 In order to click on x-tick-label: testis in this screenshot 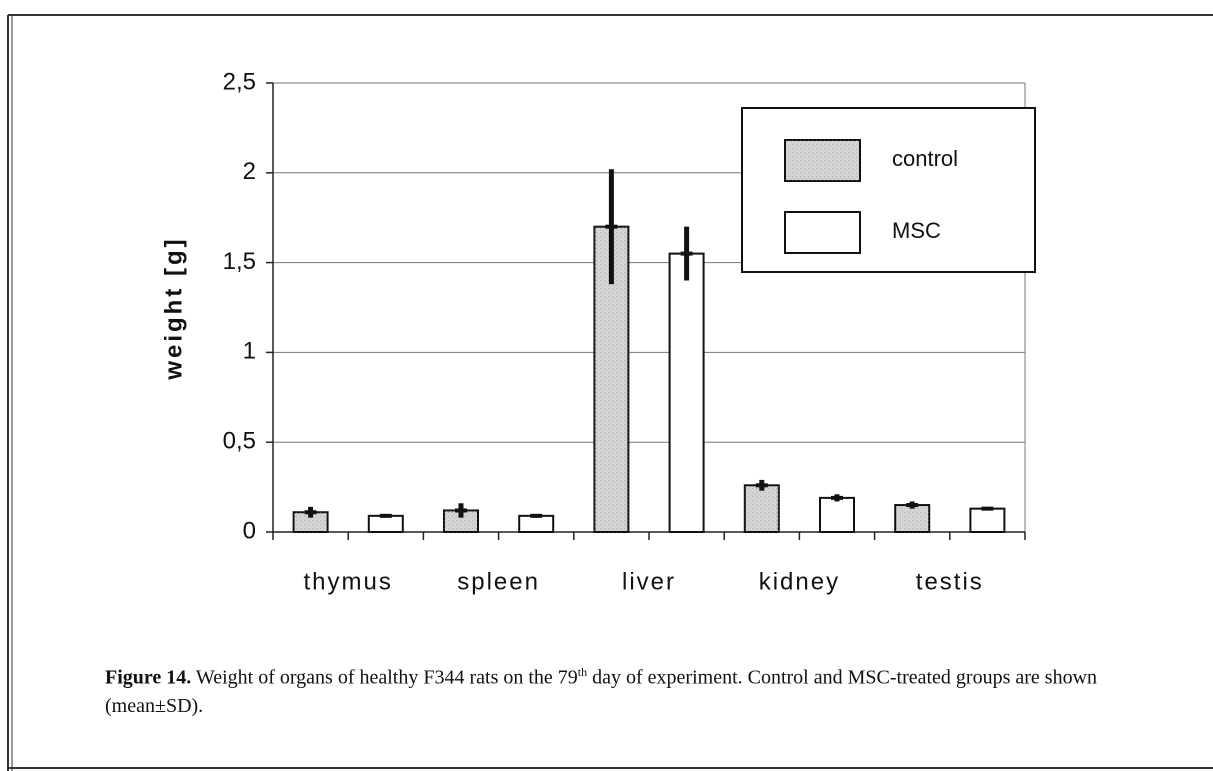, I will do `click(950, 581)`.